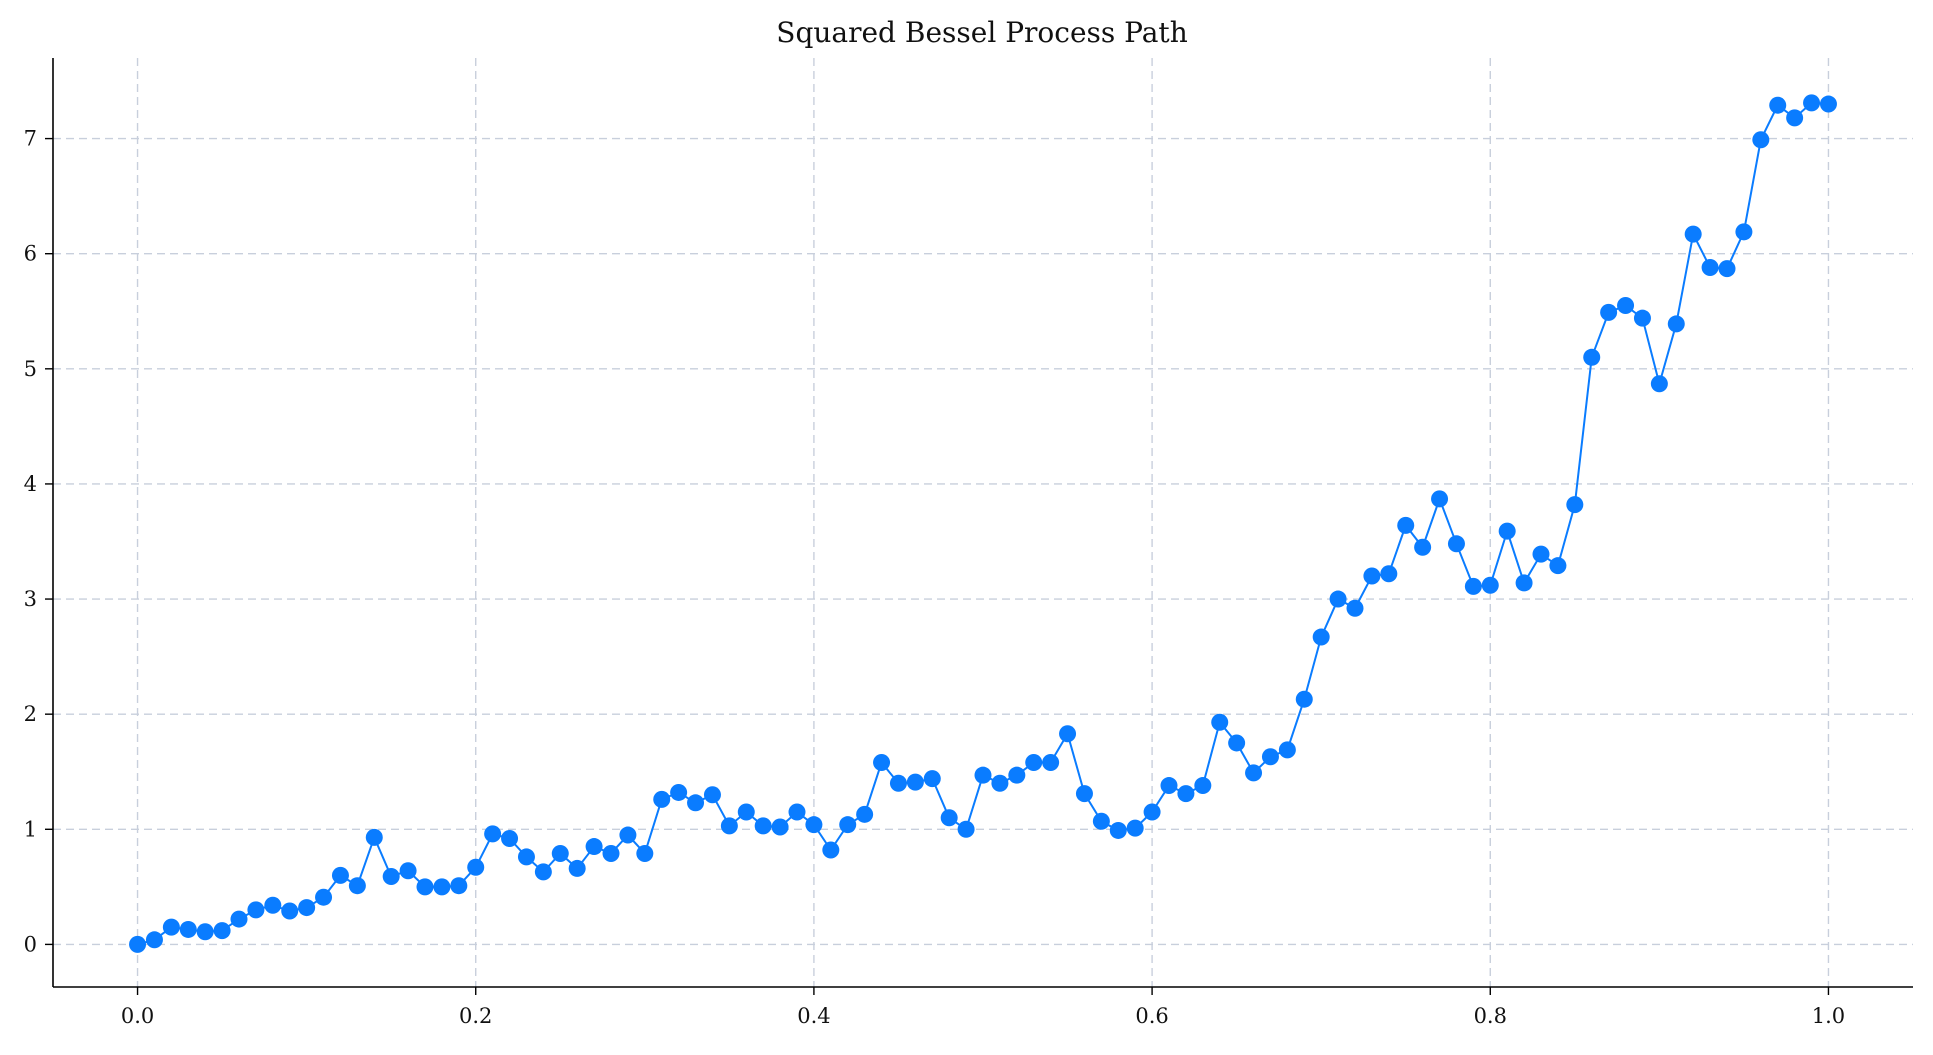 This screenshot has height=1055, width=1933. What do you see at coordinates (30, 829) in the screenshot?
I see `y-tick-label: 1` at bounding box center [30, 829].